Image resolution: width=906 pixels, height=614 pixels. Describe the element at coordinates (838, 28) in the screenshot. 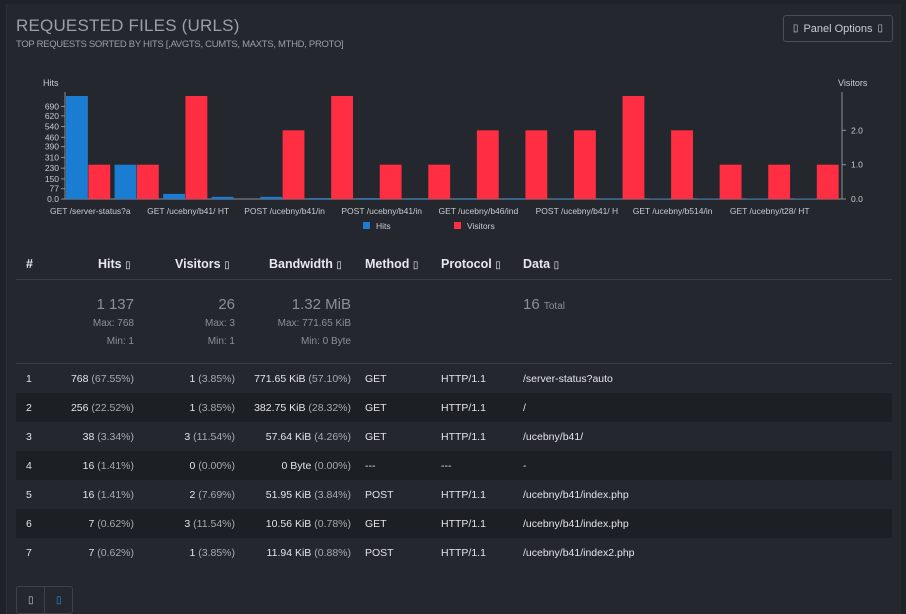

I see `panel-options-button: ▯ Panel Options ▯` at that location.